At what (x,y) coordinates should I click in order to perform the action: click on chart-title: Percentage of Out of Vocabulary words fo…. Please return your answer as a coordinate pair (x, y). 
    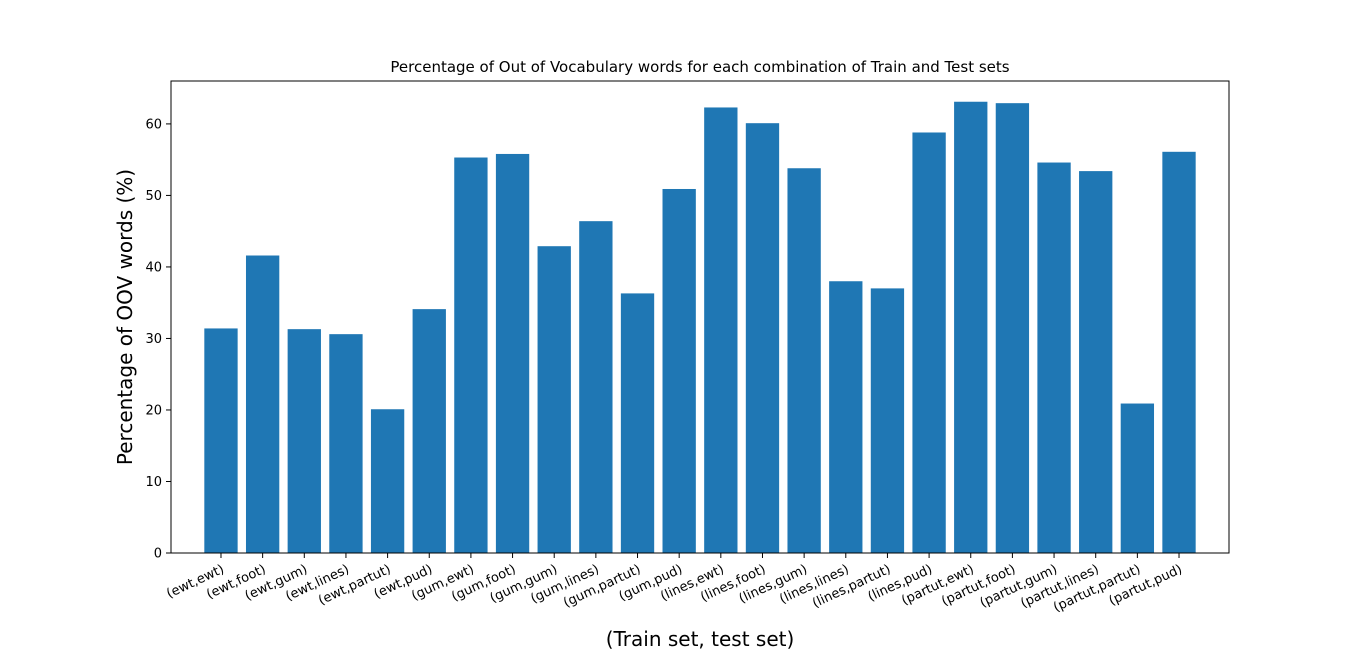
    Looking at the image, I should click on (699, 67).